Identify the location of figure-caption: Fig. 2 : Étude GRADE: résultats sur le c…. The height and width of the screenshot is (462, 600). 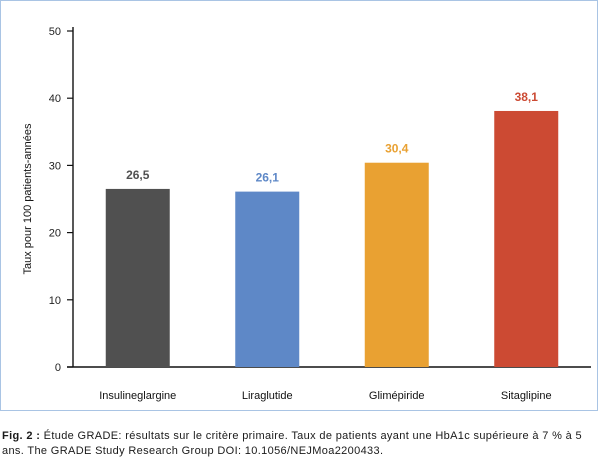
(300, 444).